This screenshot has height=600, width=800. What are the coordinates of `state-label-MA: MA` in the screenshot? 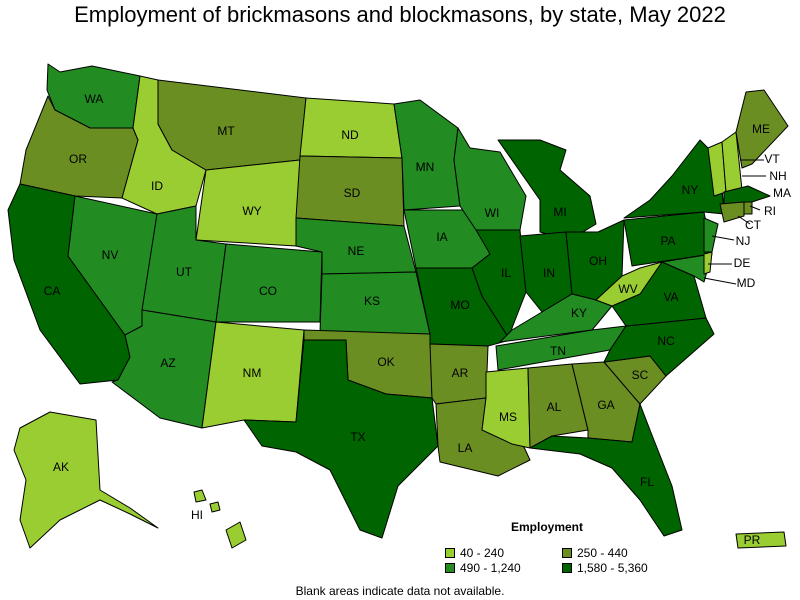 It's located at (782, 193).